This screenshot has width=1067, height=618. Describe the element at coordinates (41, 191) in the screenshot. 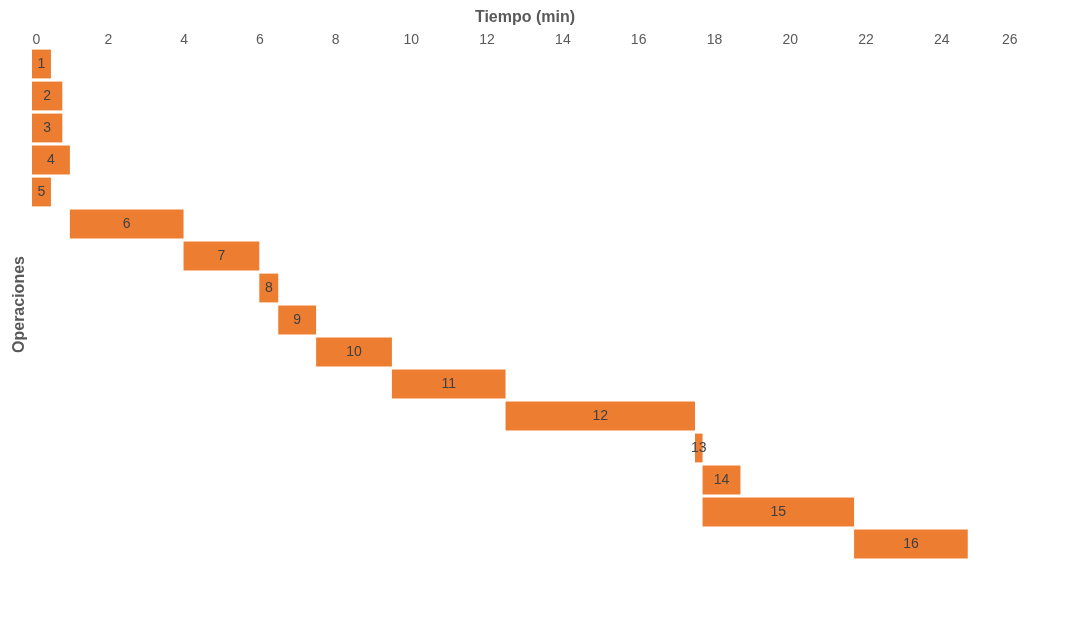

I see `y-tick-label: 5` at that location.